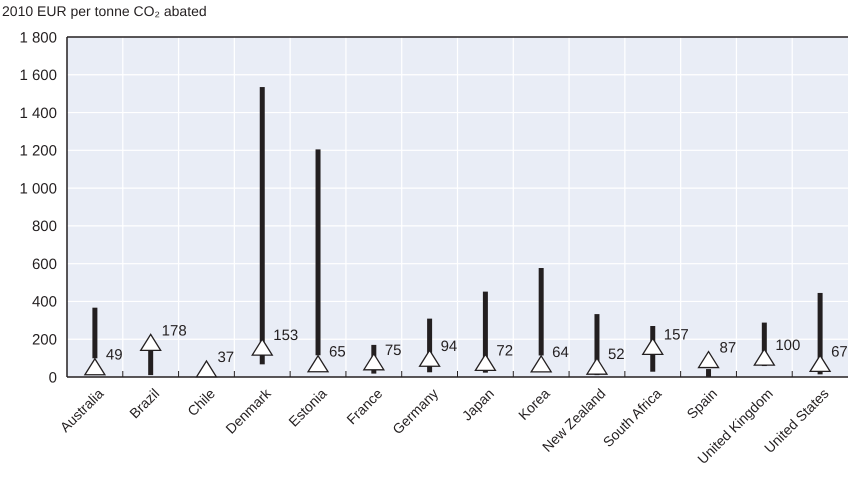 Image resolution: width=849 pixels, height=485 pixels. What do you see at coordinates (676, 335) in the screenshot?
I see `data-label: 157` at bounding box center [676, 335].